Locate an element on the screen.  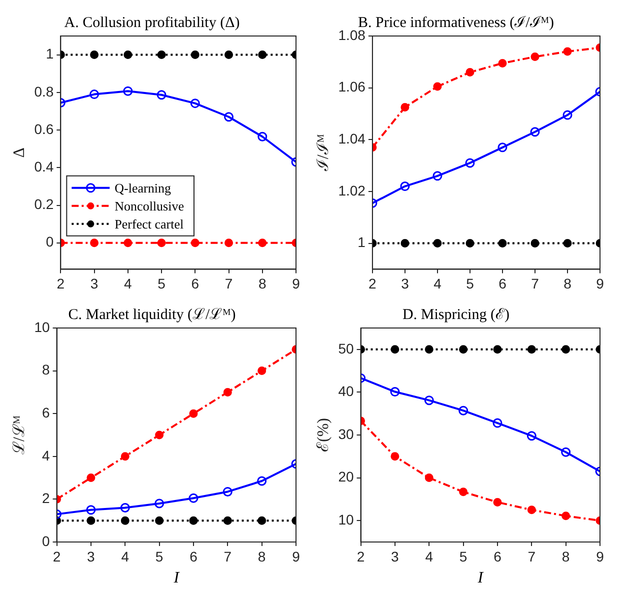
y-tick-label: 20 is located at coordinates (346, 476).